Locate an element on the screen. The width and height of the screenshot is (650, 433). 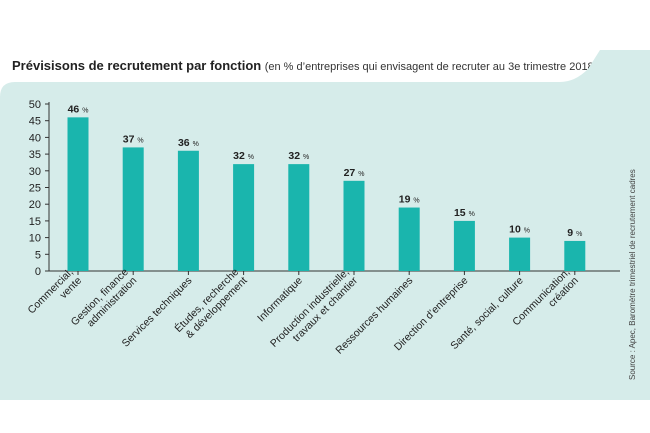
y-tick-label: 50 is located at coordinates (35, 105).